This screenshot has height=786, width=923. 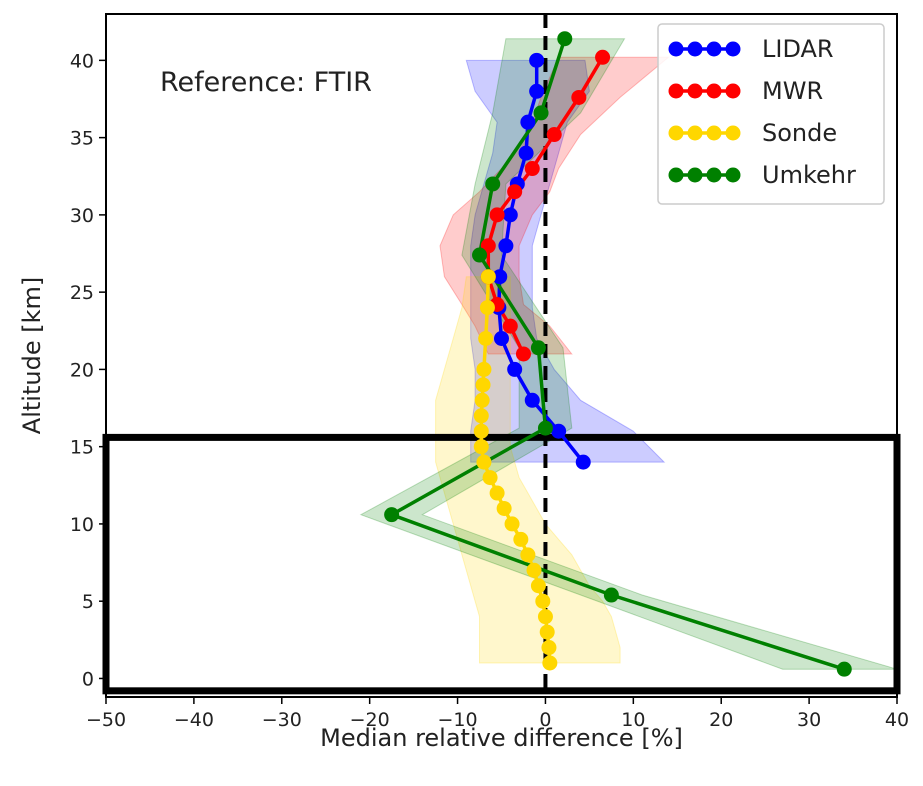 What do you see at coordinates (799, 133) in the screenshot?
I see `legend-label-sonde: Sonde` at bounding box center [799, 133].